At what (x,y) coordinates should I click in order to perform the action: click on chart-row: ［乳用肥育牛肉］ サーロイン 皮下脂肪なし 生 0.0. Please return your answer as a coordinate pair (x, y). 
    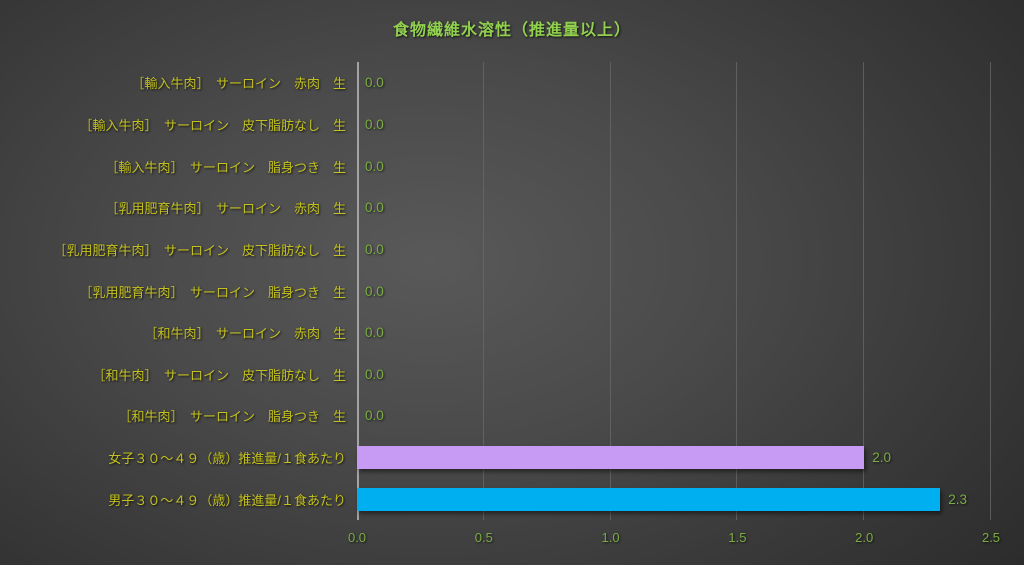
    Looking at the image, I should click on (495, 250).